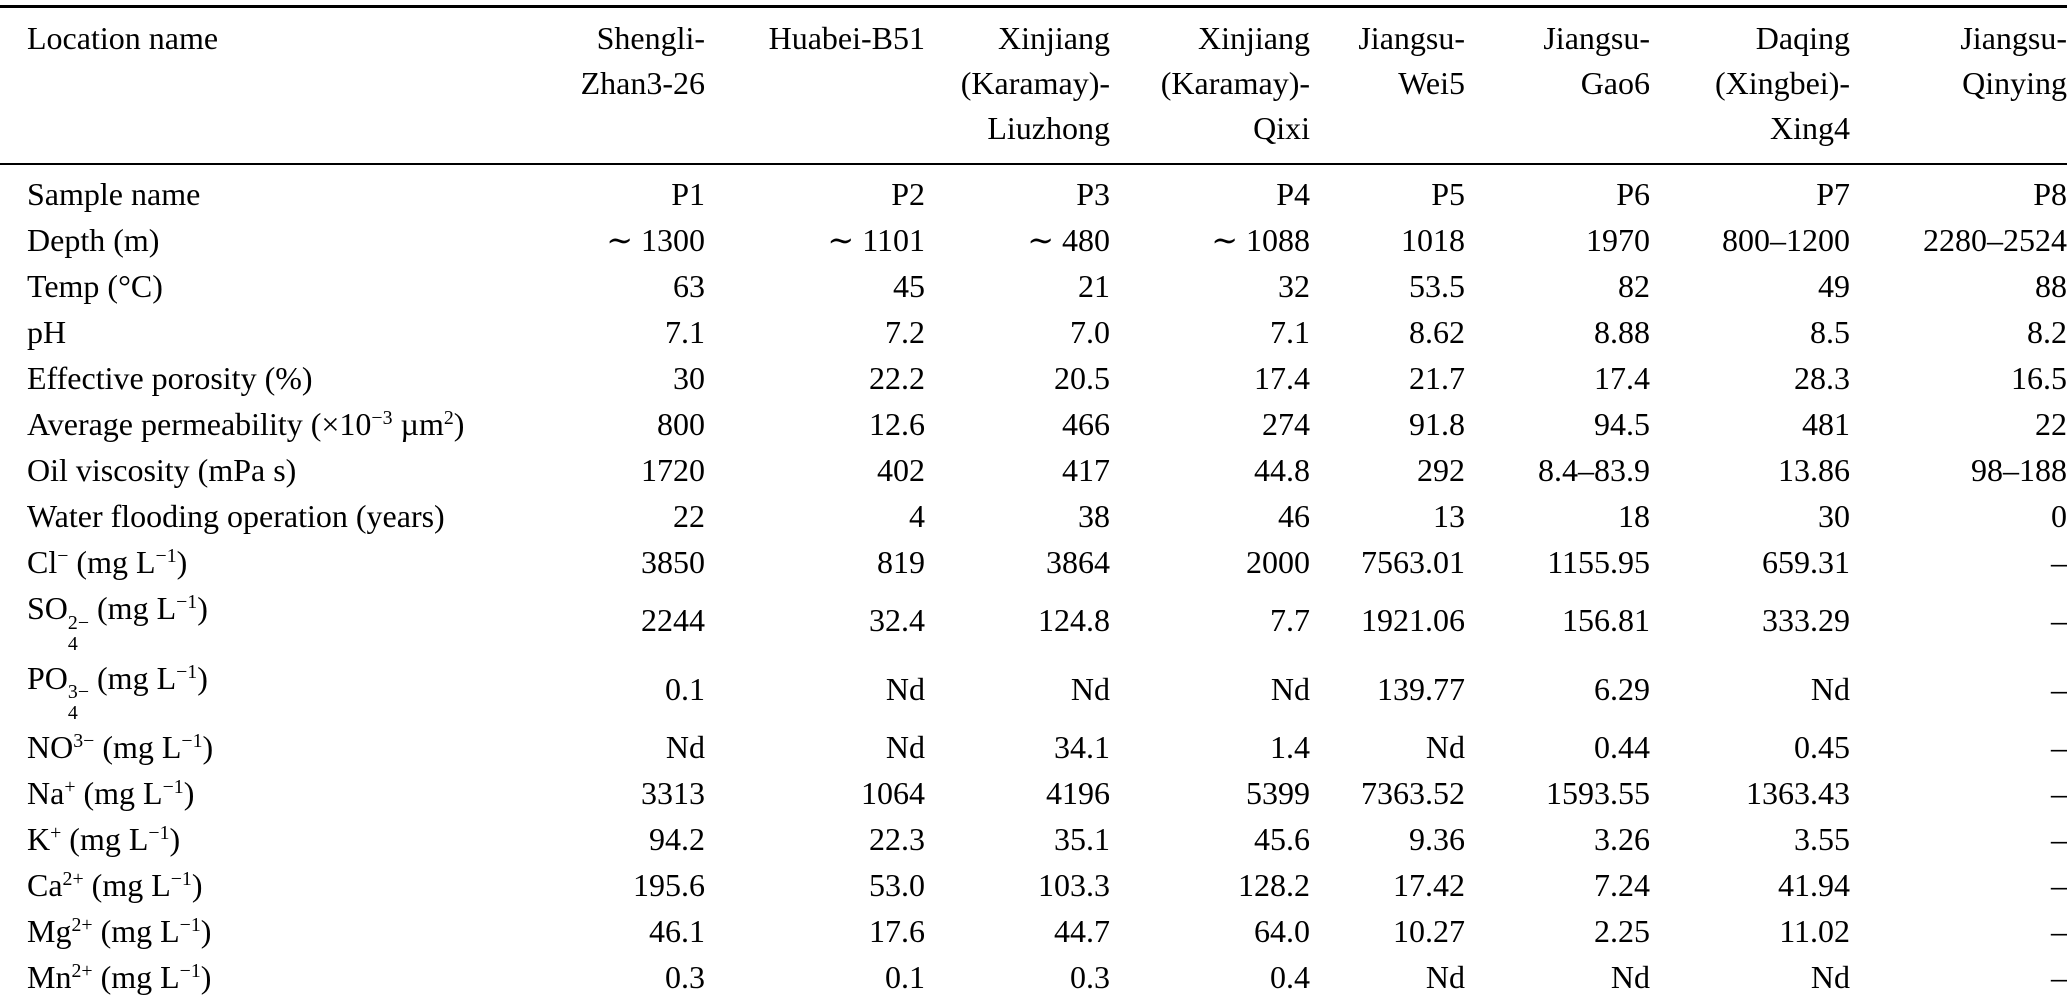 The width and height of the screenshot is (2067, 998). I want to click on row-label: Ca2+ (mg L−1), so click(115, 885).